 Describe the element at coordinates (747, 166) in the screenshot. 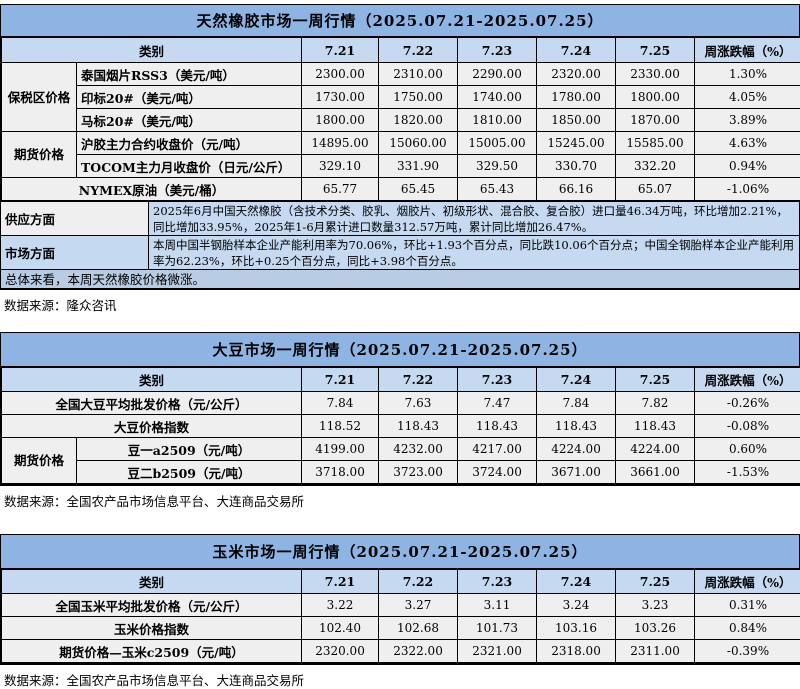

I see `cell-weekly-change: 0.94%` at that location.